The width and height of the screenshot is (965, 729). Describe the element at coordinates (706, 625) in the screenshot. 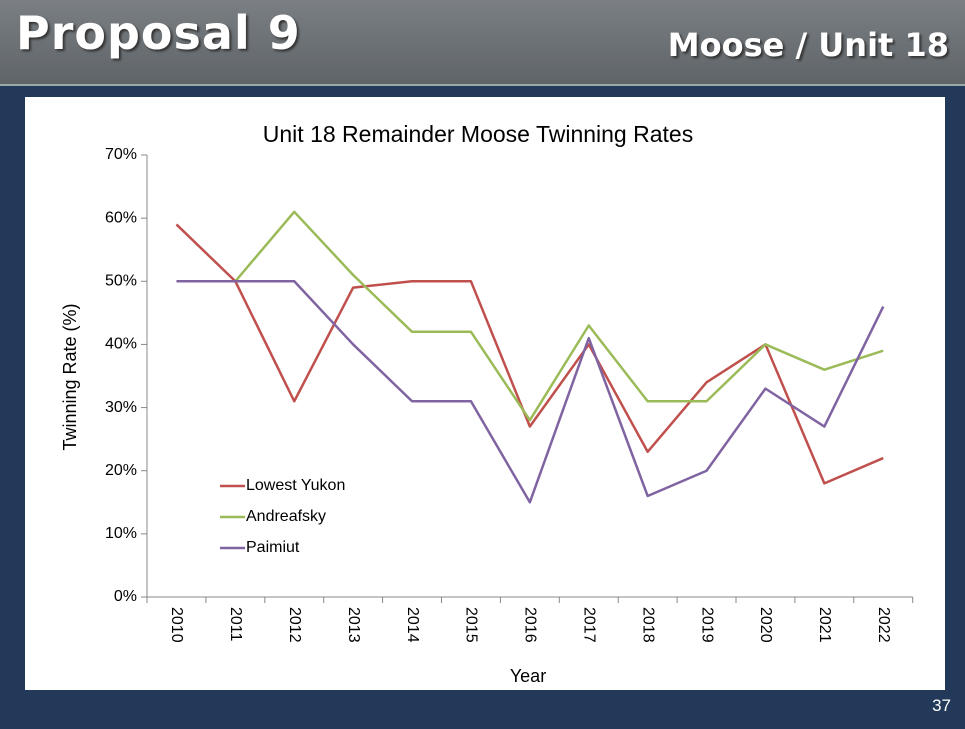

I see `x-tick-label: 2019` at that location.